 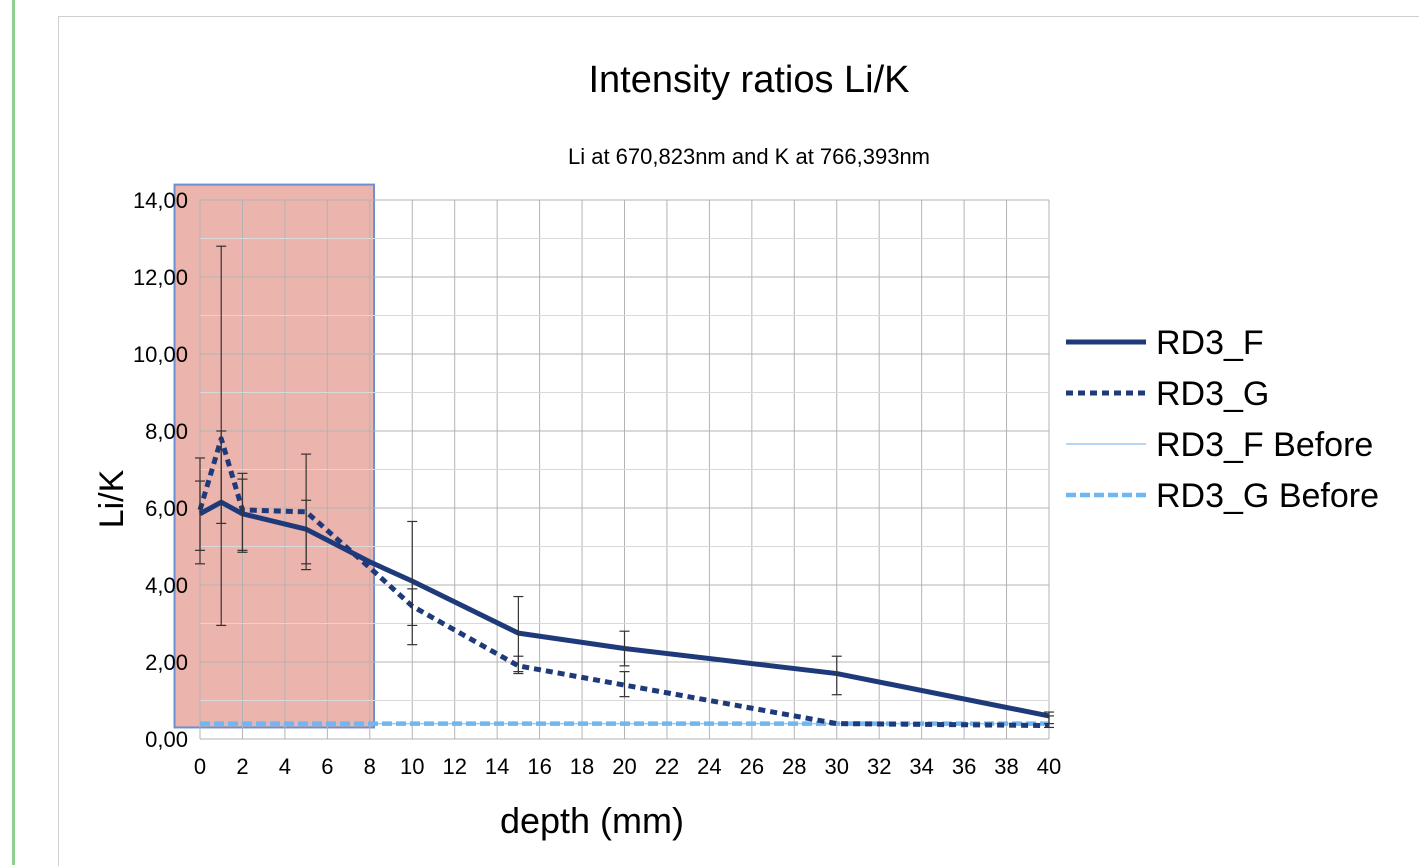 What do you see at coordinates (582, 766) in the screenshot?
I see `x-tick-label: 18` at bounding box center [582, 766].